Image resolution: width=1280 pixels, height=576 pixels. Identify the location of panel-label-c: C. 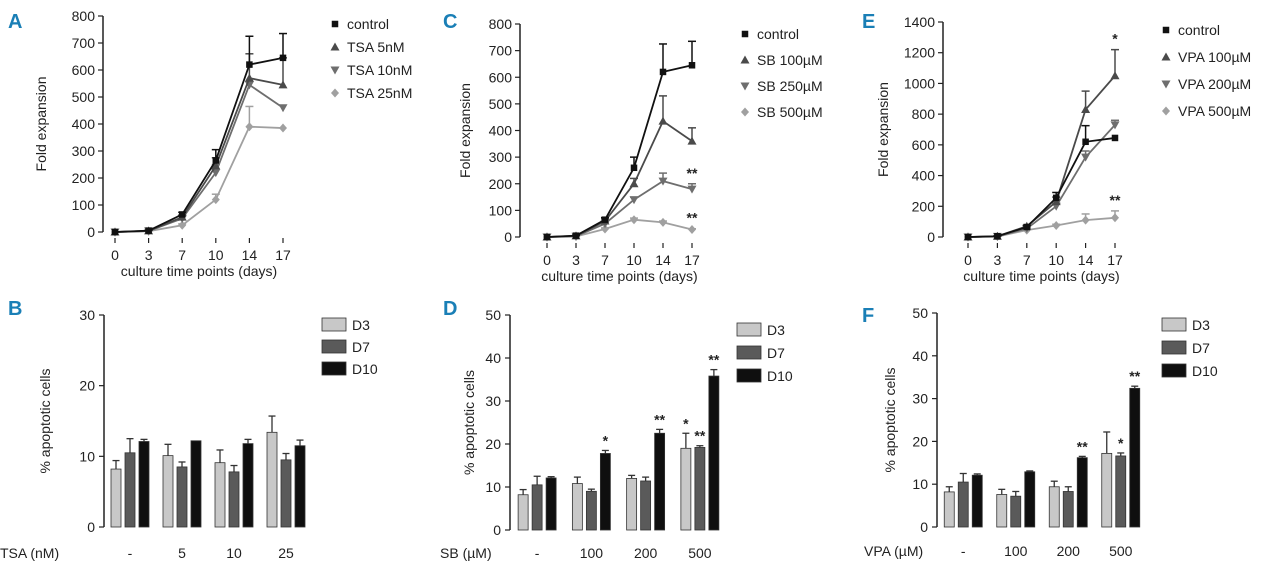
(450, 22).